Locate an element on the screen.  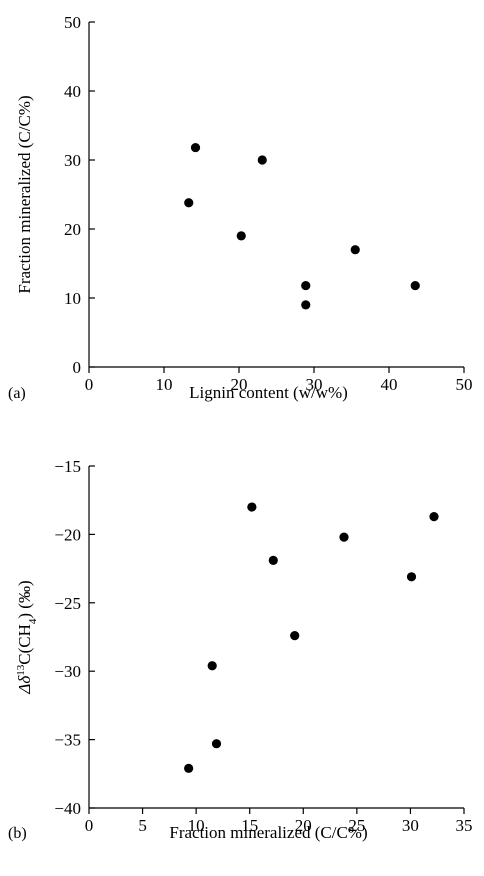
y-tick-label: −30 is located at coordinates (67, 671).